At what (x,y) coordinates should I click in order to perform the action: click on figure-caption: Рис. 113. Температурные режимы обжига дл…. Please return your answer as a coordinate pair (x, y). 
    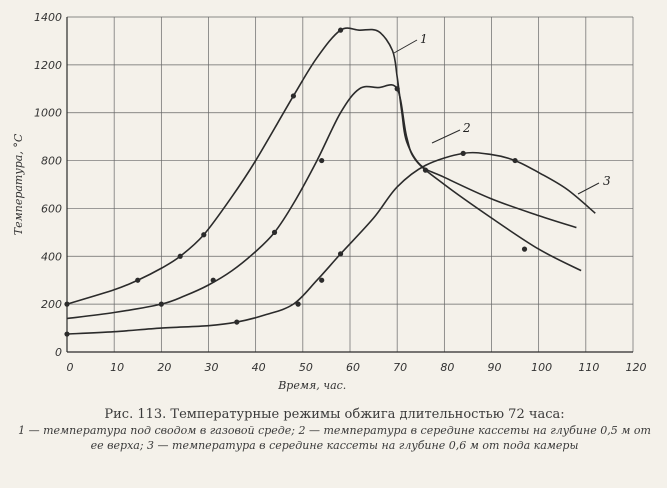
    Looking at the image, I should click on (334, 429).